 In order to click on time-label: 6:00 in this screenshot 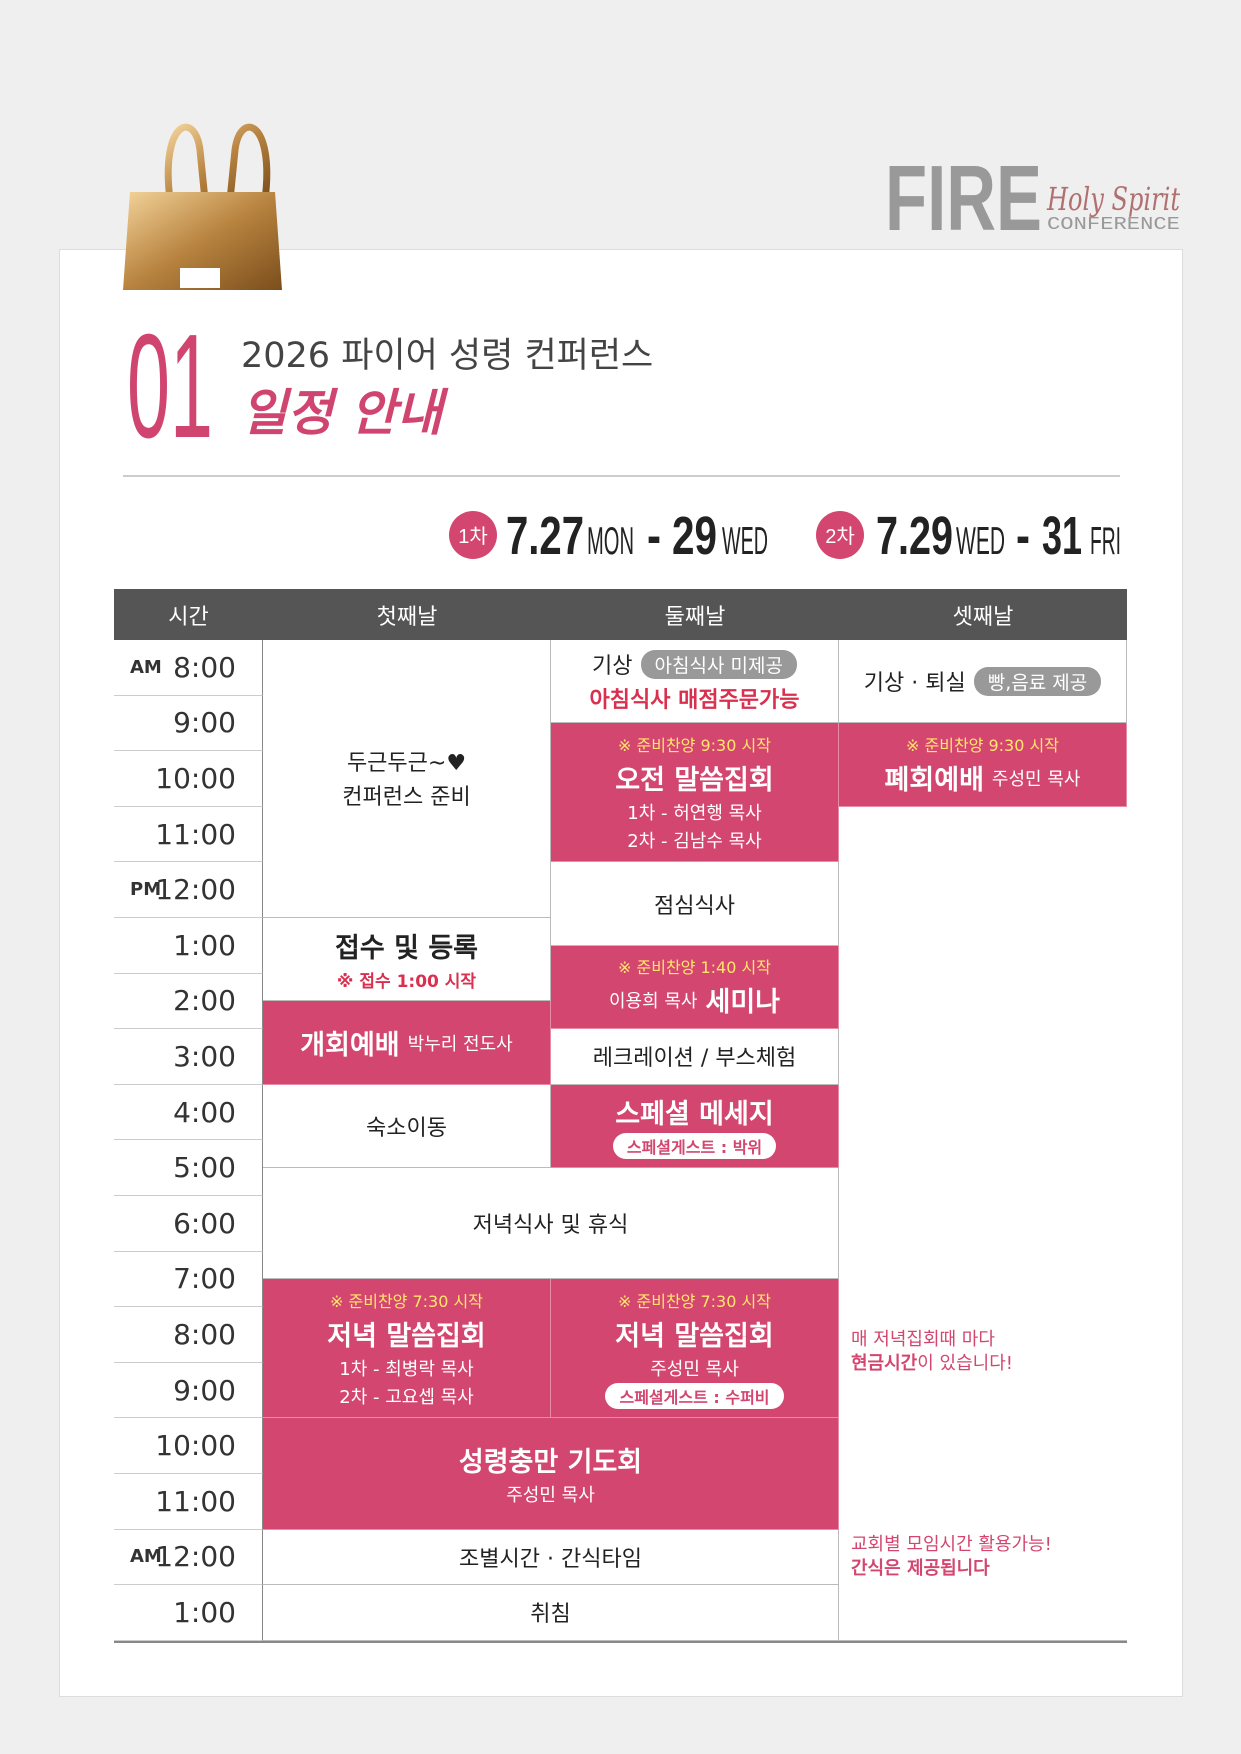, I will do `click(204, 1223)`.